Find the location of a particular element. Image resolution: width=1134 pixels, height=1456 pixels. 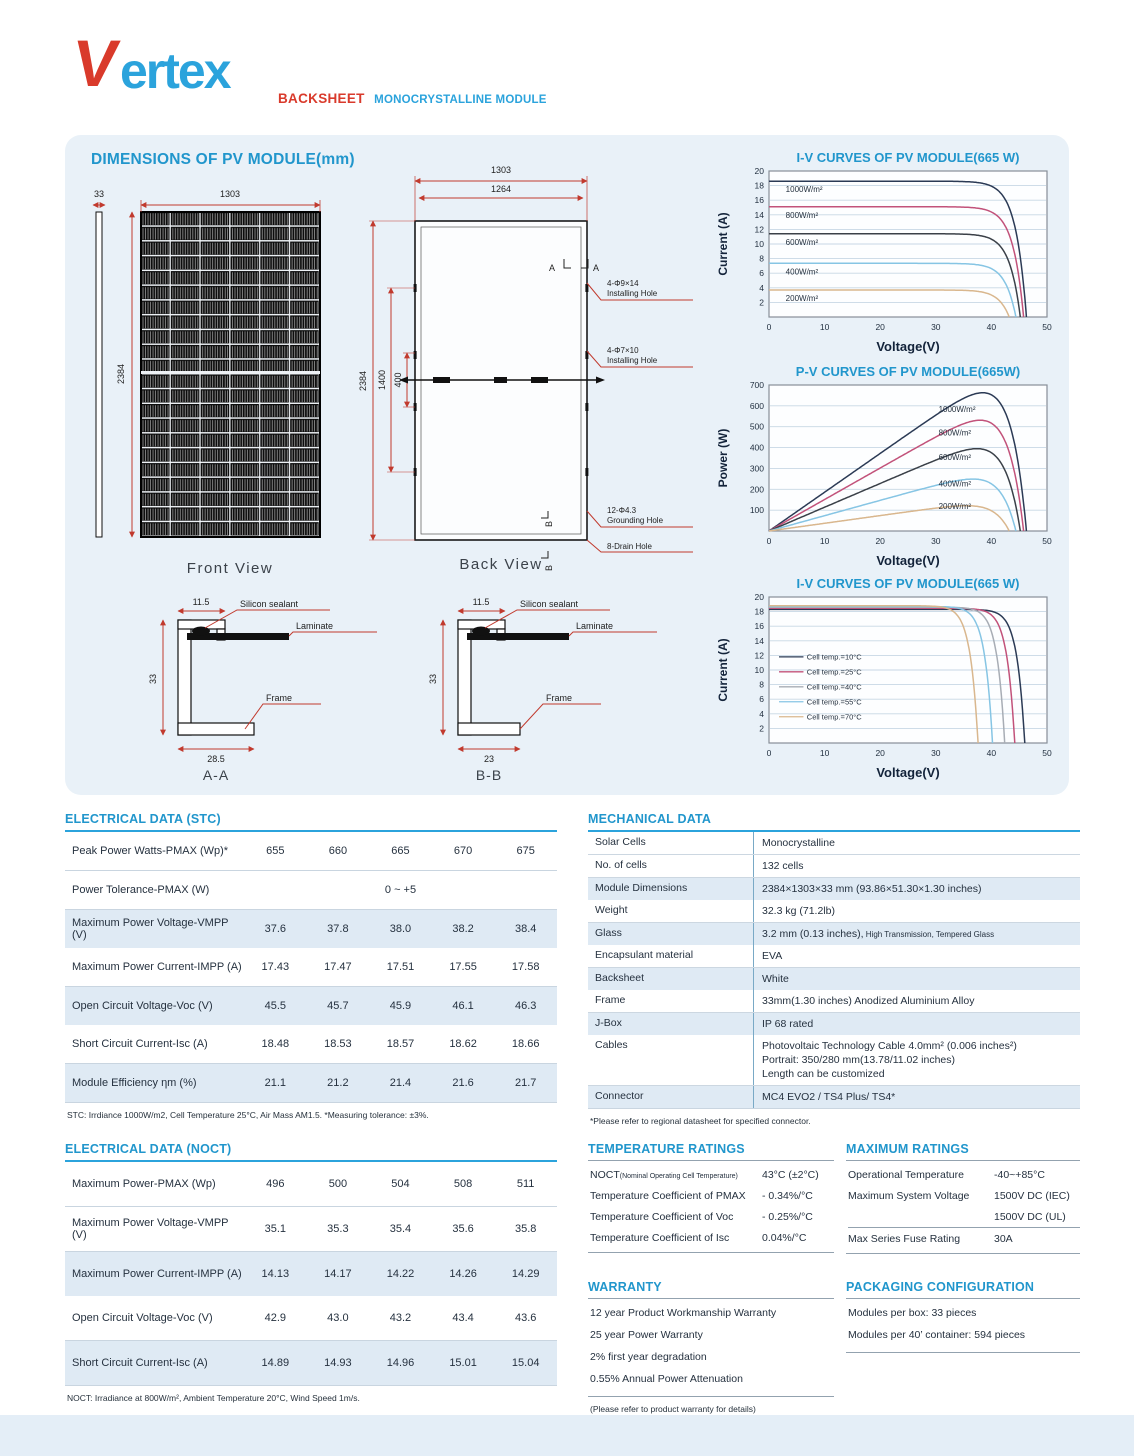

installing-hole-2-size: 4-Φ7×10 is located at coordinates (623, 350).